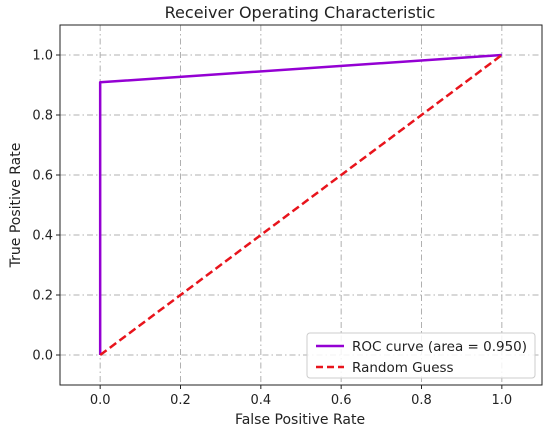 This screenshot has height=432, width=550. Describe the element at coordinates (42, 56) in the screenshot. I see `y-tick-label: 1.0` at that location.